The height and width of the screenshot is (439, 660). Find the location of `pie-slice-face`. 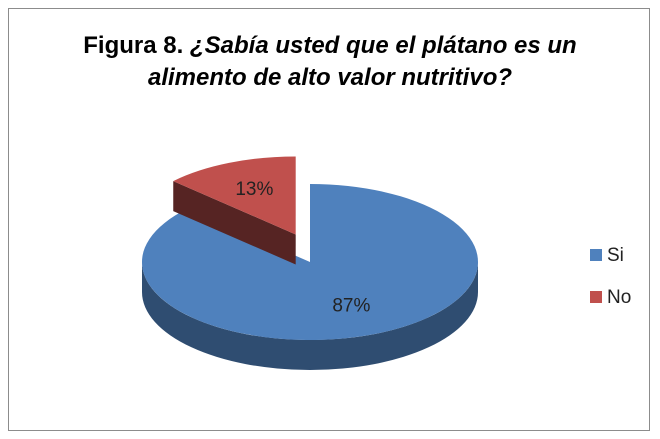

pie-slice-face is located at coordinates (234, 223).